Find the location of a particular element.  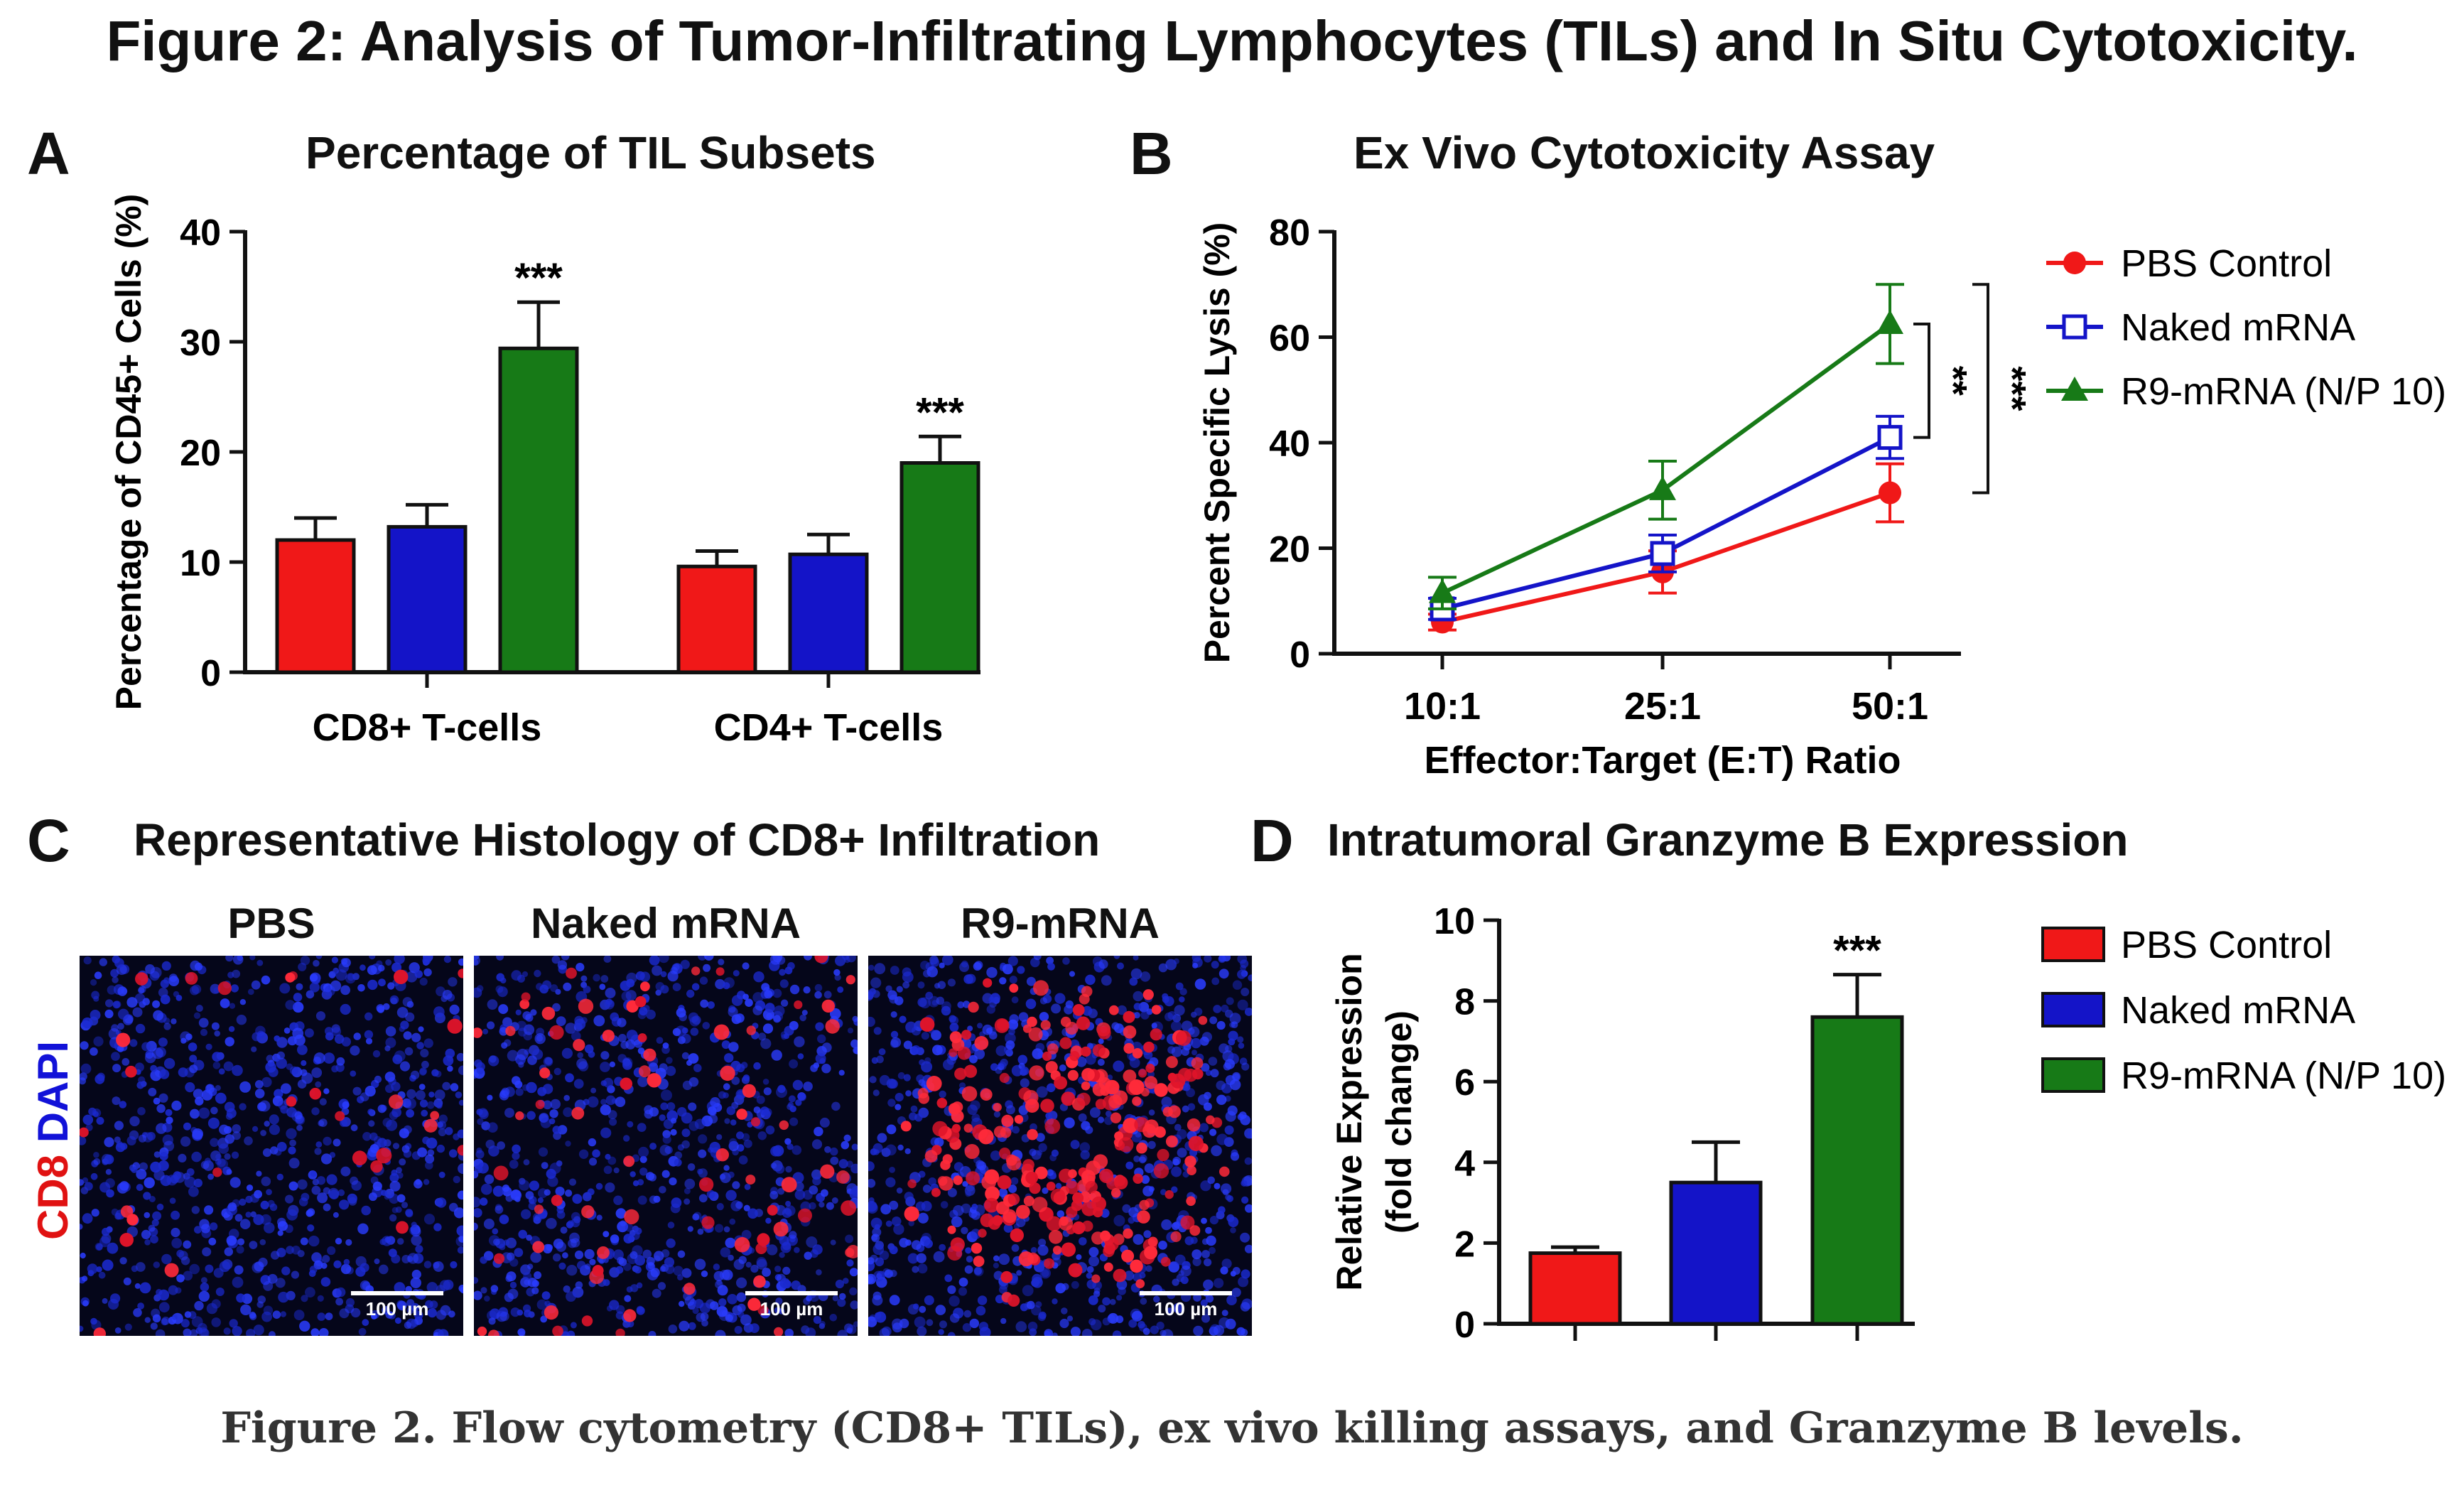

panel-b-legend-label: Naked mRNA is located at coordinates (2238, 327).